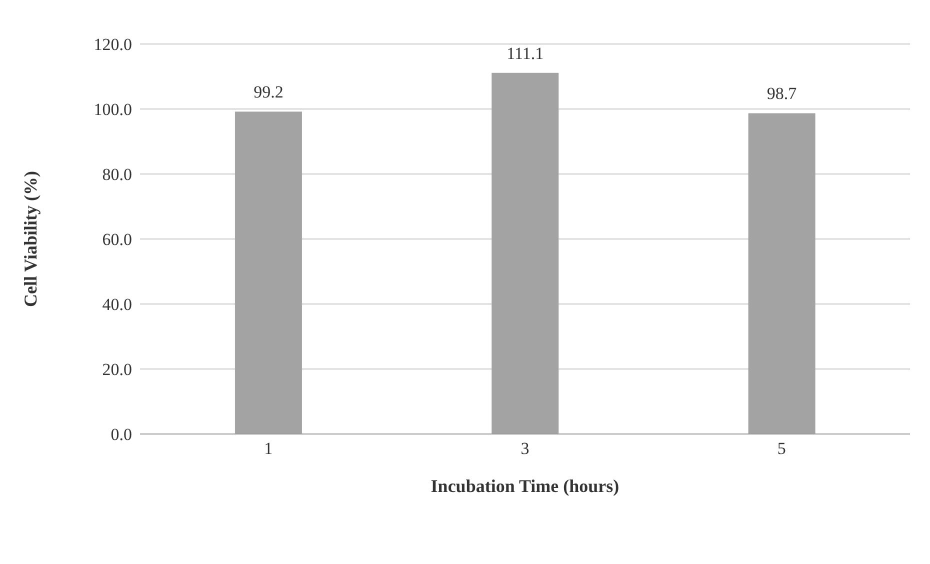 The width and height of the screenshot is (930, 564). Describe the element at coordinates (121, 434) in the screenshot. I see `y-tick-label: 0.0` at that location.